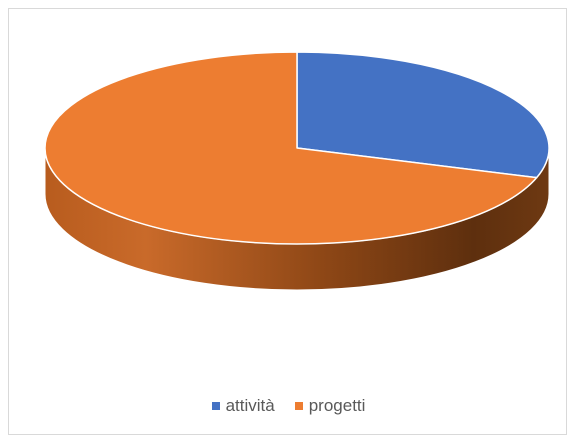  Describe the element at coordinates (337, 405) in the screenshot. I see `legend-label-progetti: progetti` at that location.